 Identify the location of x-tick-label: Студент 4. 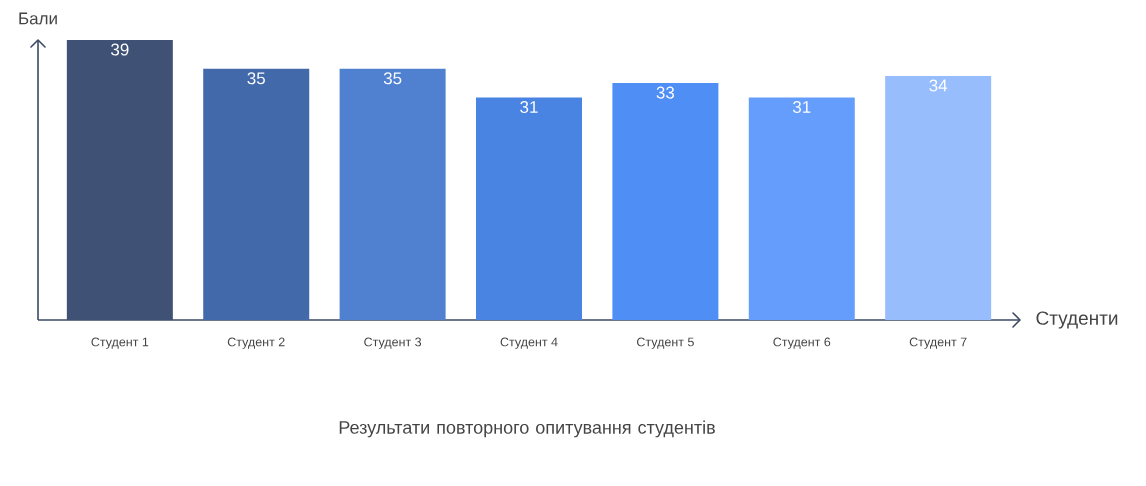
(529, 343).